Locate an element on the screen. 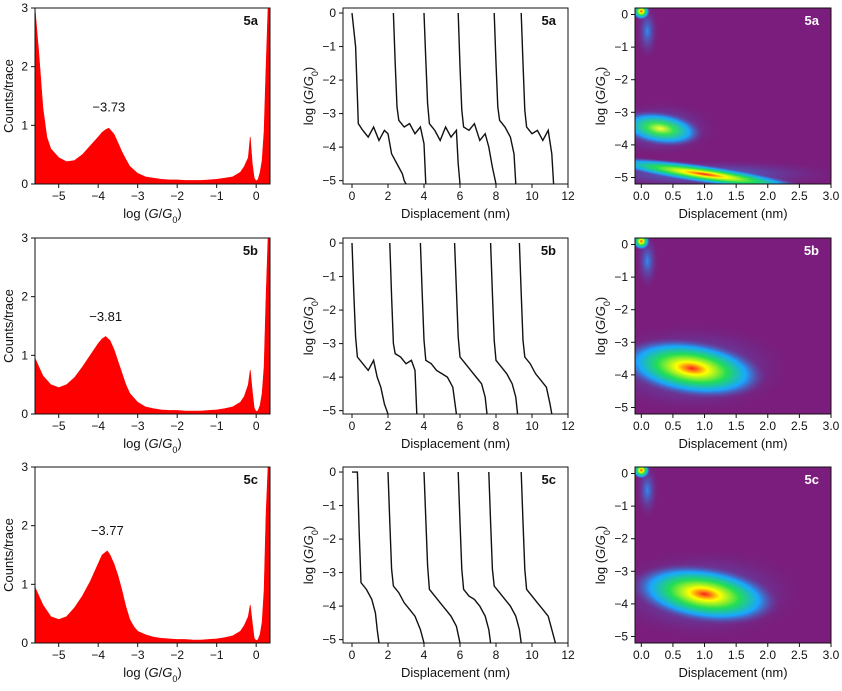 The width and height of the screenshot is (842, 691). x-tick-label: 2 is located at coordinates (388, 196).